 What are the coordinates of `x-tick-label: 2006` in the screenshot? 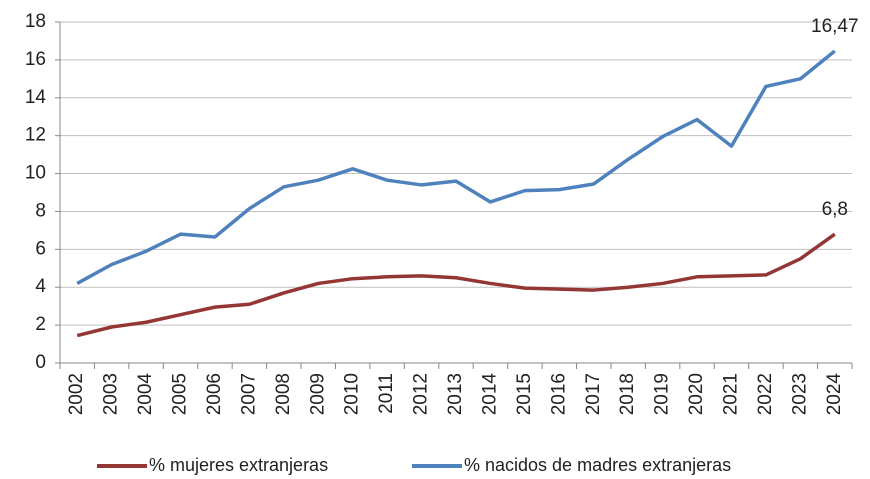 It's located at (214, 394).